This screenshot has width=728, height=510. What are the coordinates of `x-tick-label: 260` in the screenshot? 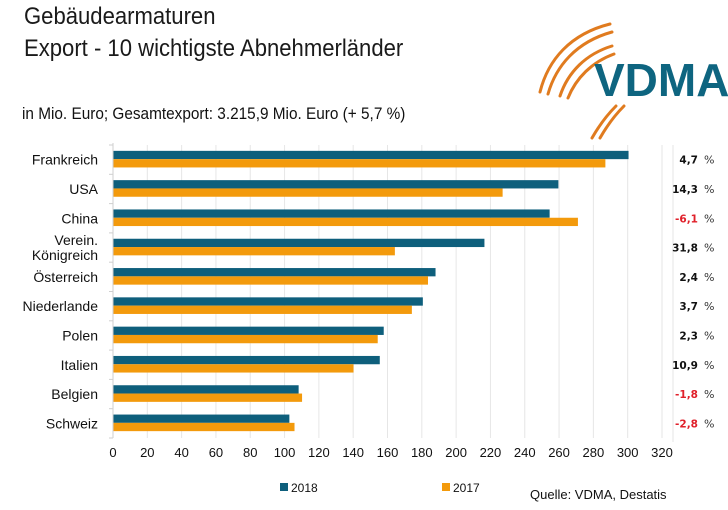 It's located at (559, 452).